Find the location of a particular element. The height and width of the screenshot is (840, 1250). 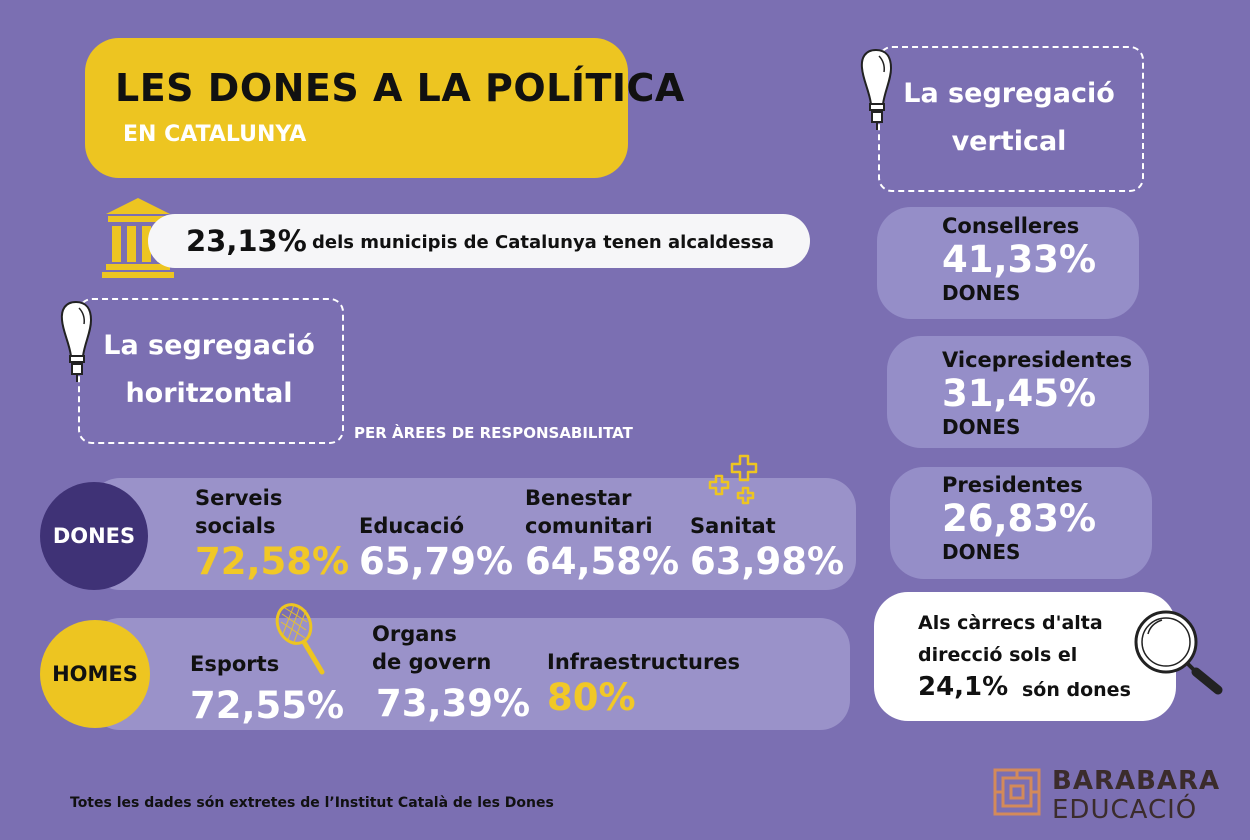

stat-presidentes: Presidentes 26,83% DONES is located at coordinates (1019, 518).